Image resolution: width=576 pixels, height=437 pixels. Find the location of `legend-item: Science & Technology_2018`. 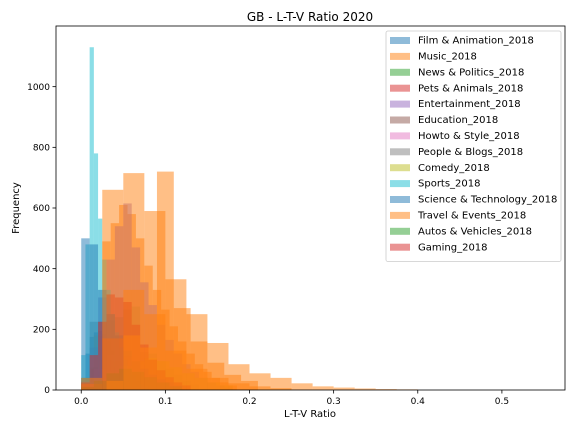

legend-item: Science & Technology_2018 is located at coordinates (473, 200).